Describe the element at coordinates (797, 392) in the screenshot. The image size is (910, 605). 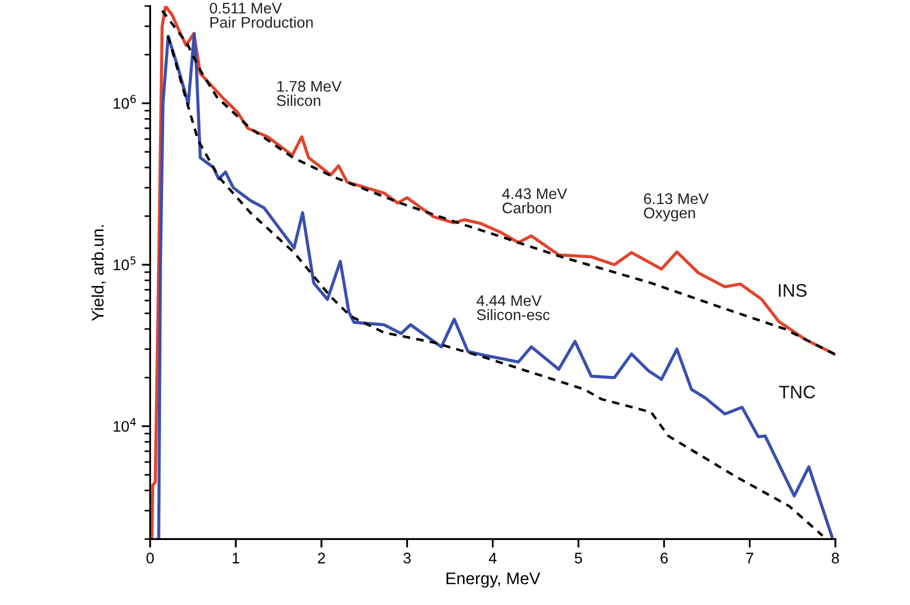
I see `text: TNC` at that location.